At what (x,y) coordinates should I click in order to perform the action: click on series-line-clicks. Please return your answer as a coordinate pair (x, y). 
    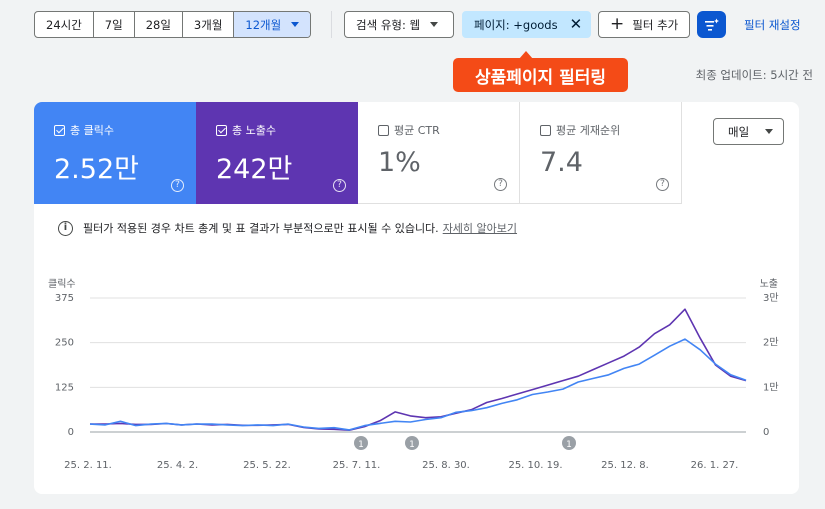
    Looking at the image, I should click on (418, 384).